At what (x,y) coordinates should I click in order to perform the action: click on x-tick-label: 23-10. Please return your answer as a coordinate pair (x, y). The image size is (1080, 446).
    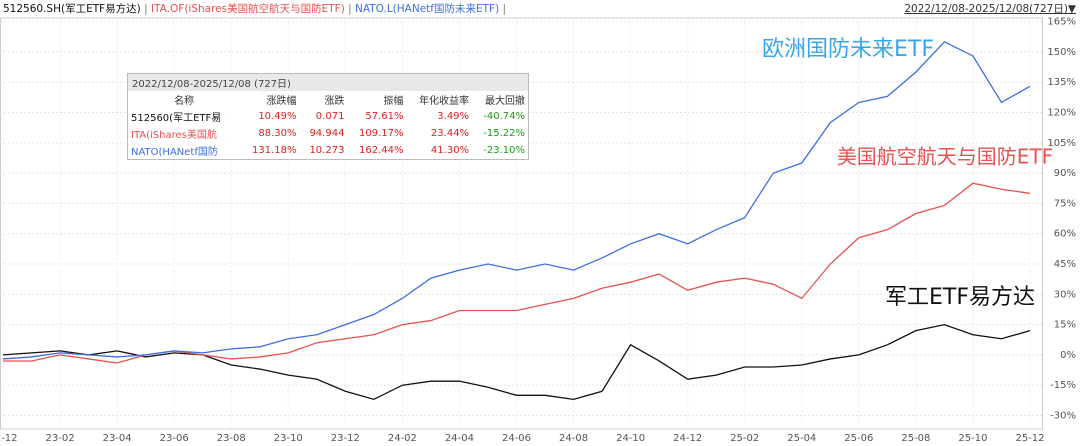
    Looking at the image, I should click on (288, 438).